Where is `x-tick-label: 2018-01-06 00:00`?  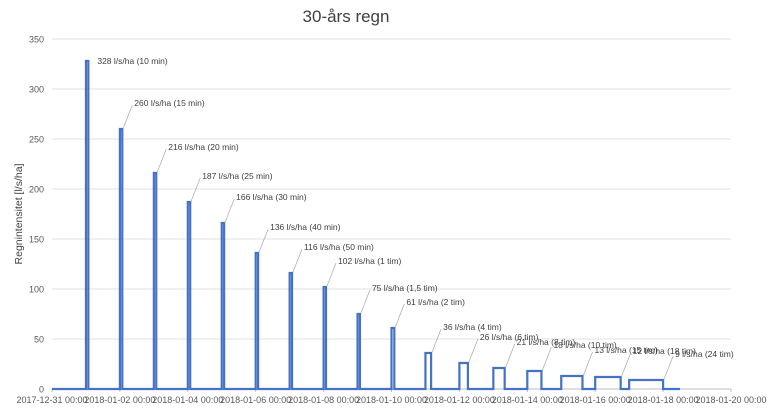
x-tick-label: 2018-01-06 00:00 is located at coordinates (255, 400).